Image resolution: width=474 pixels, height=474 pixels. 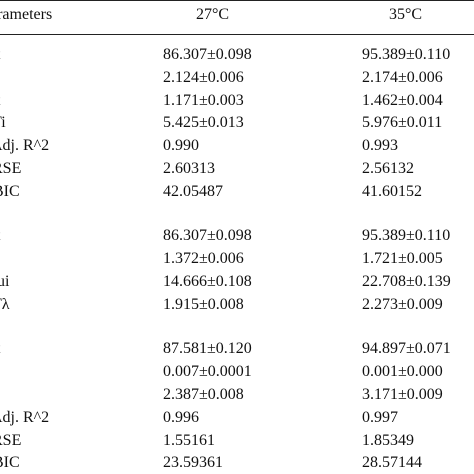 What do you see at coordinates (203, 304) in the screenshot?
I see `value-27-cell: 1.915±0.008` at bounding box center [203, 304].